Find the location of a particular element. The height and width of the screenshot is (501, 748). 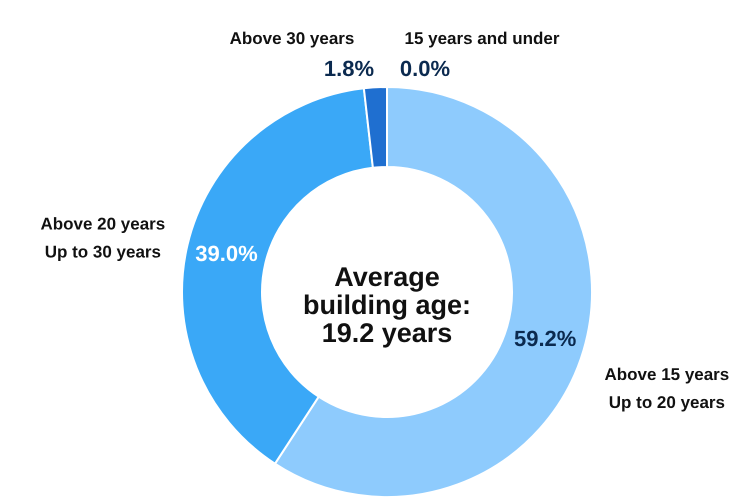

slice-label: Above 30 years is located at coordinates (292, 38).